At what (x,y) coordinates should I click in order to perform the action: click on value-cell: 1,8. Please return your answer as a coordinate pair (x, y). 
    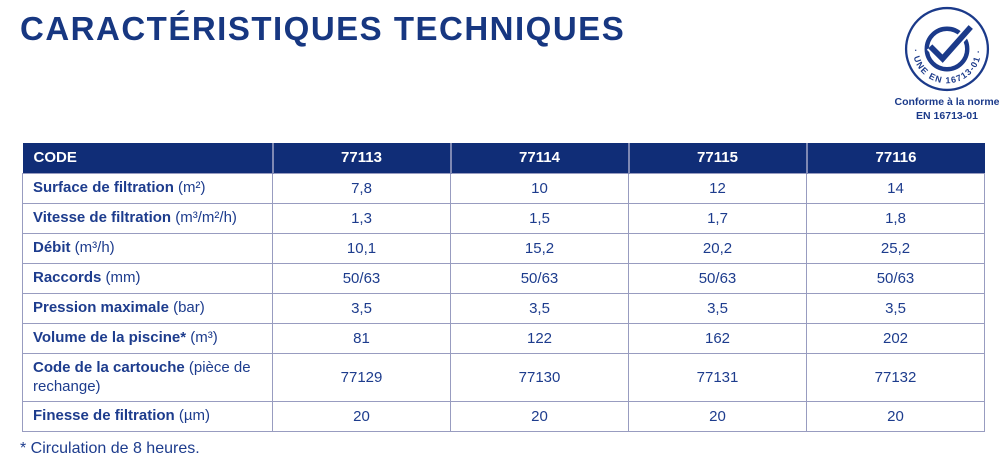
    Looking at the image, I should click on (895, 218).